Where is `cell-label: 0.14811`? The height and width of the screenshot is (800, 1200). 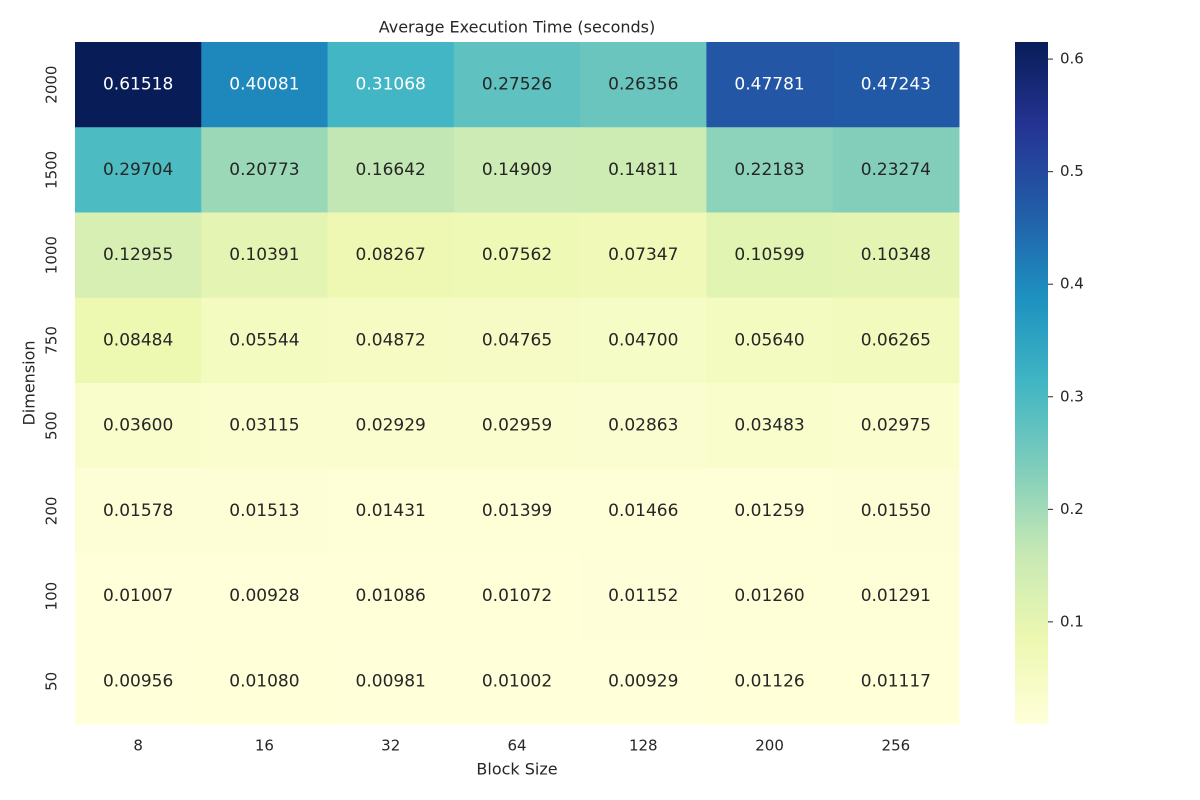
cell-label: 0.14811 is located at coordinates (643, 170).